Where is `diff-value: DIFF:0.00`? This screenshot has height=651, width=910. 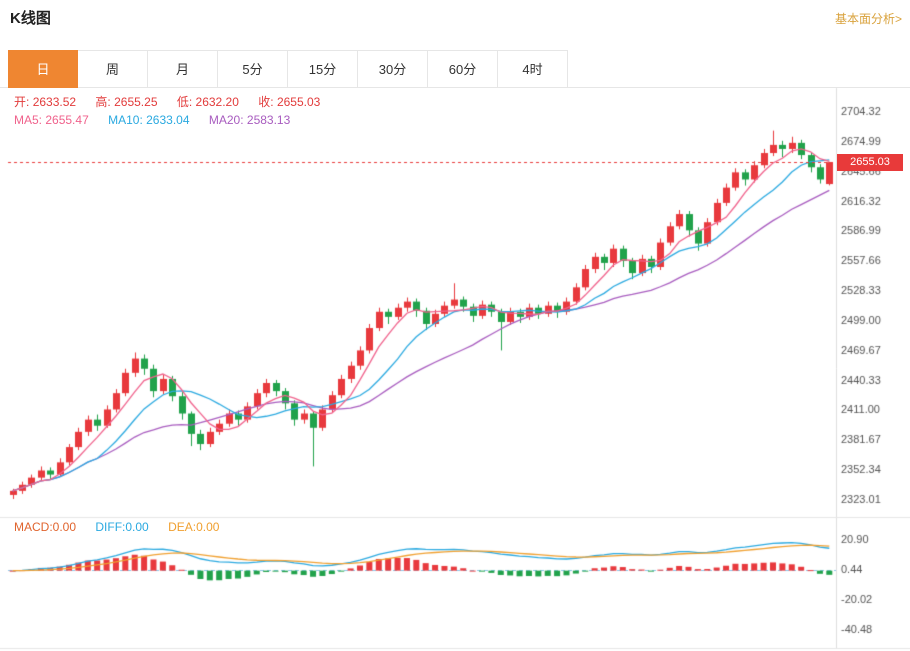 diff-value: DIFF:0.00 is located at coordinates (121, 527).